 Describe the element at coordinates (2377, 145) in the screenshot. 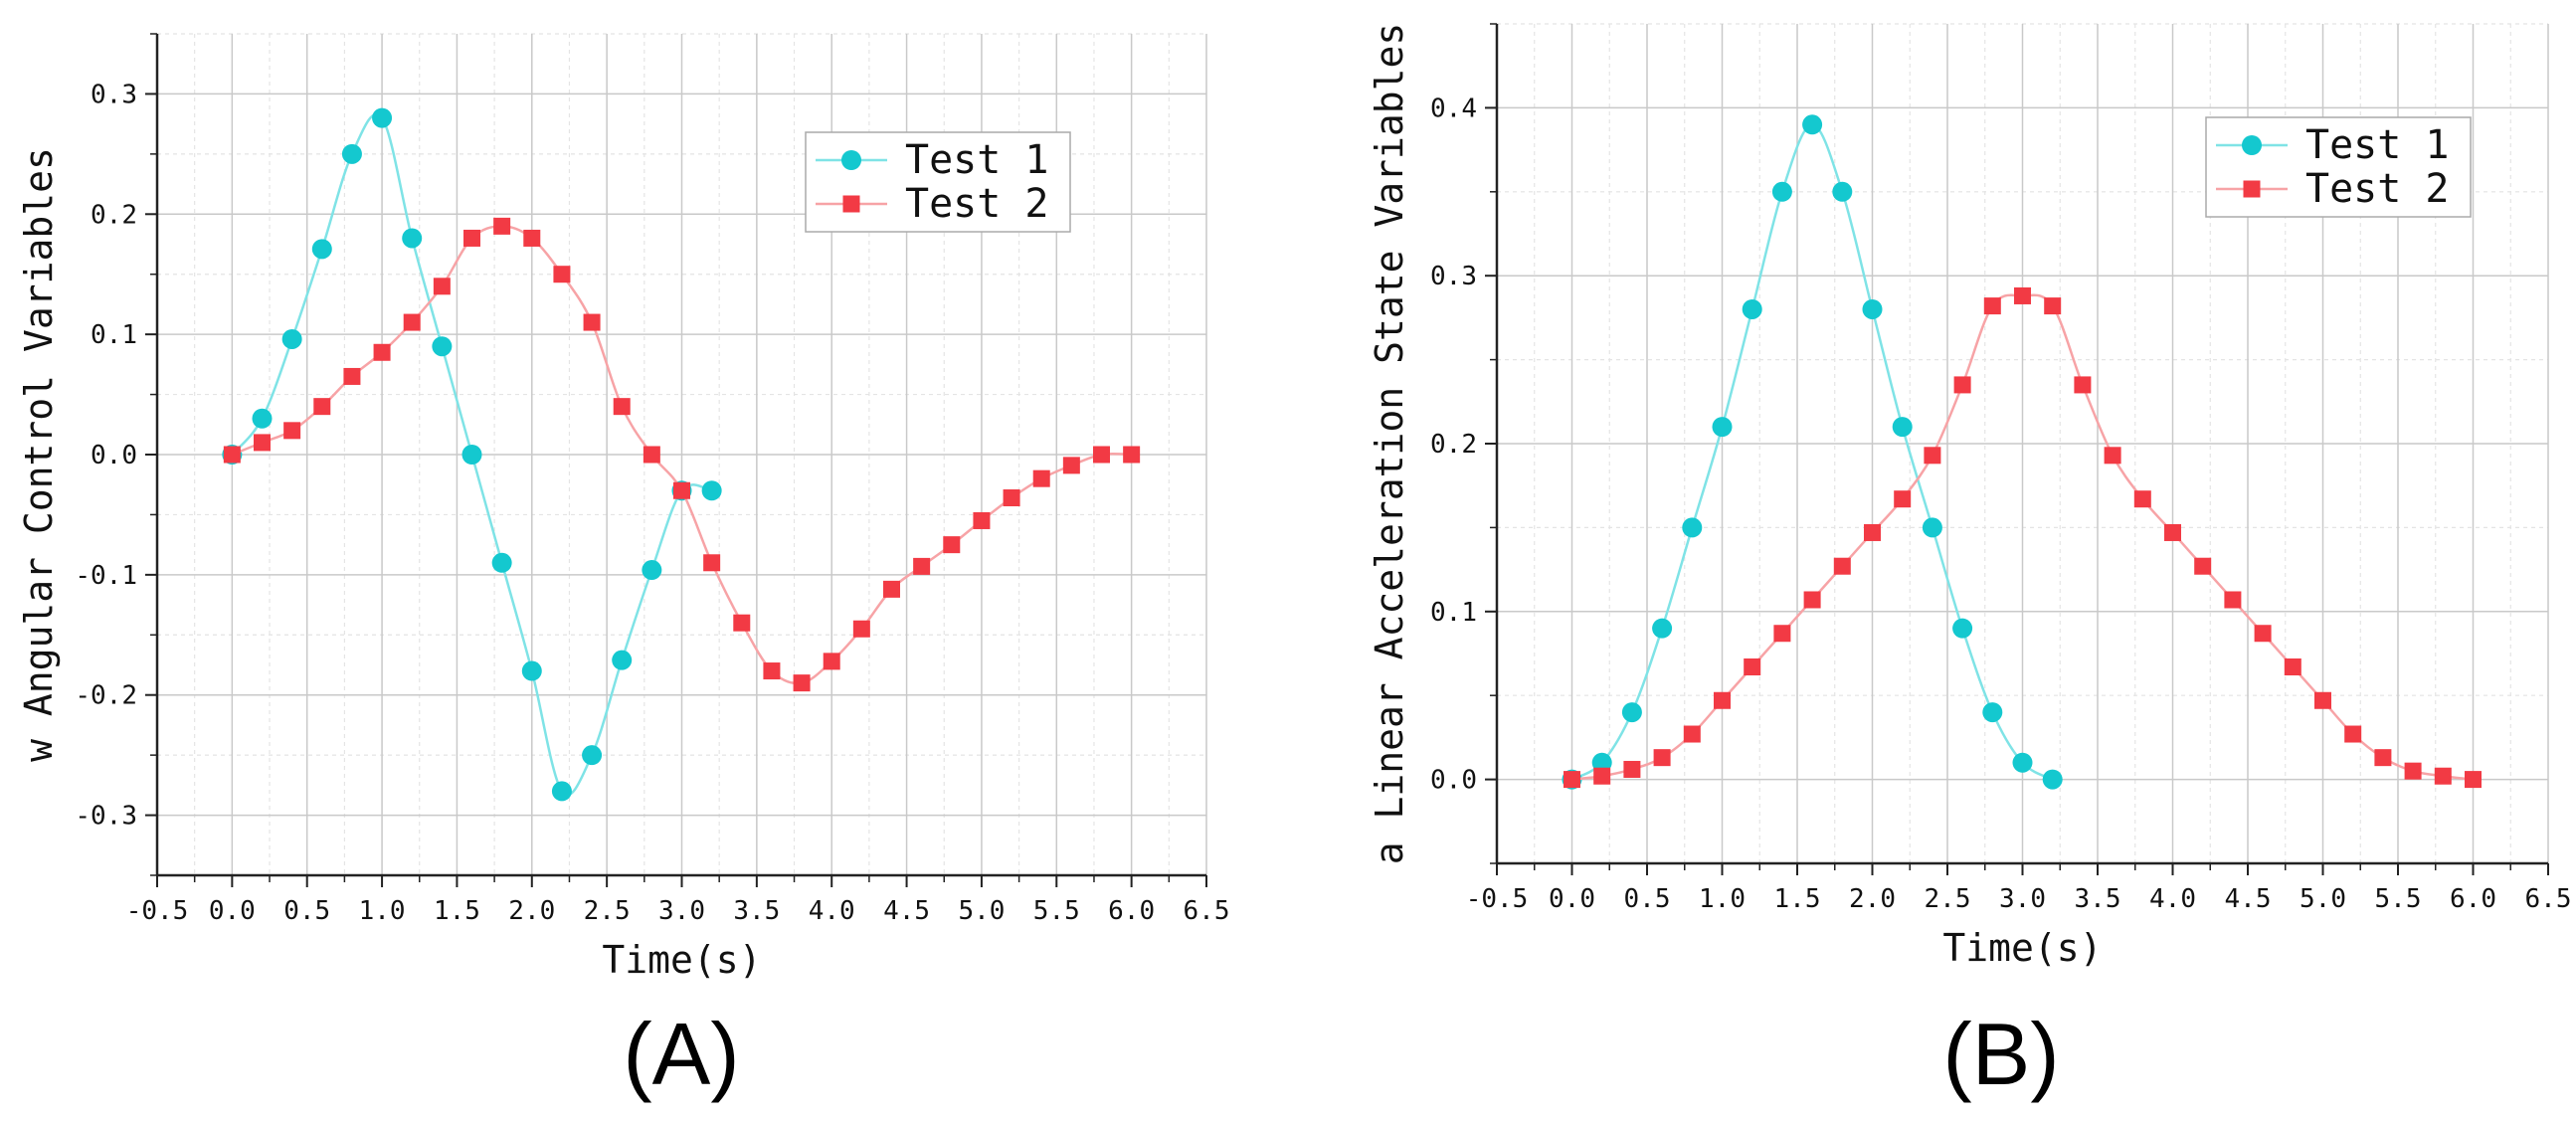

I see `legend-label: Test 1` at that location.